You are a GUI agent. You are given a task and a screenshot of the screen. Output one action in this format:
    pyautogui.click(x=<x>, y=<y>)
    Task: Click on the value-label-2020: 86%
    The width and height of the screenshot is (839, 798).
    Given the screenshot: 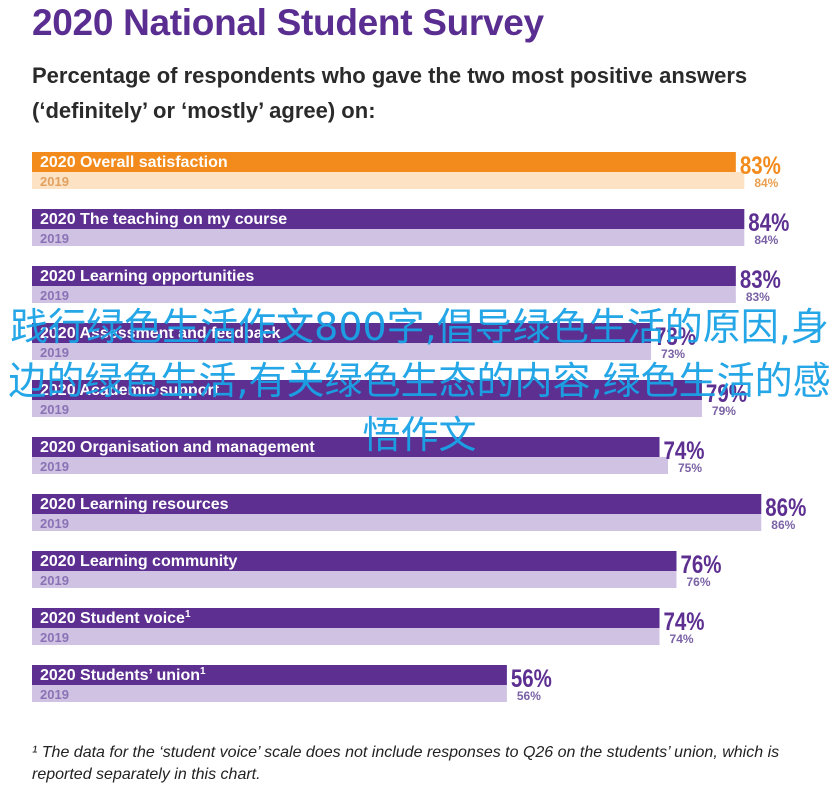 What is the action you would take?
    pyautogui.click(x=785, y=507)
    